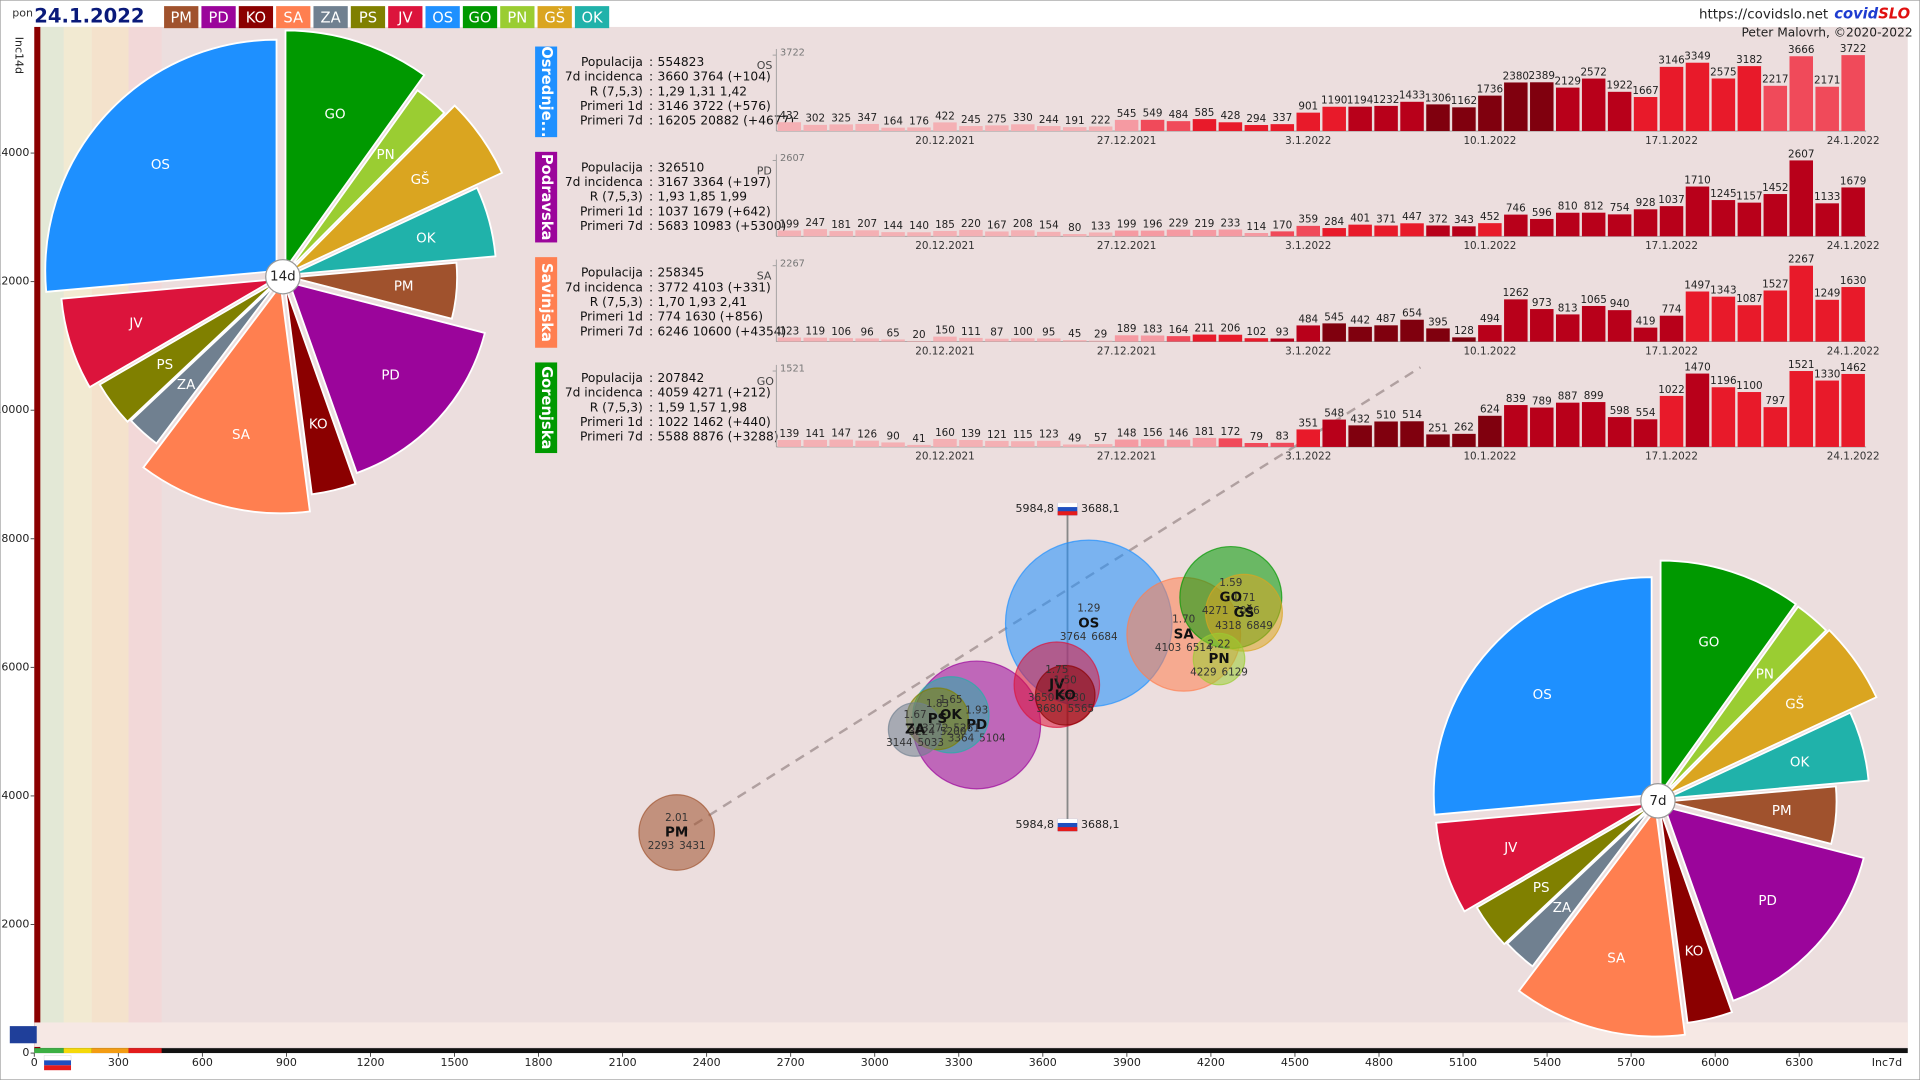 The image size is (1920, 1080). Describe the element at coordinates (966, 728) in the screenshot. I see `bubble-y-value: 5261` at that location.